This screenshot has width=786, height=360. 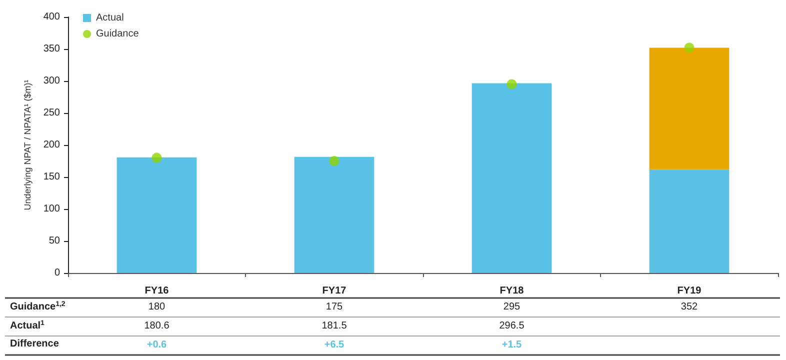 What do you see at coordinates (118, 34) in the screenshot?
I see `legend-label: Guidance` at bounding box center [118, 34].